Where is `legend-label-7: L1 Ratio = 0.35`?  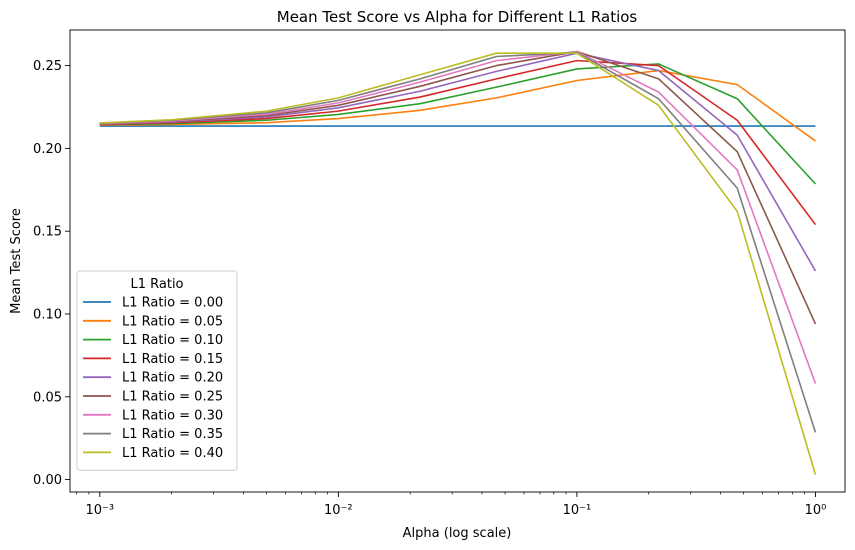
legend-label-7: L1 Ratio = 0.35 is located at coordinates (172, 434).